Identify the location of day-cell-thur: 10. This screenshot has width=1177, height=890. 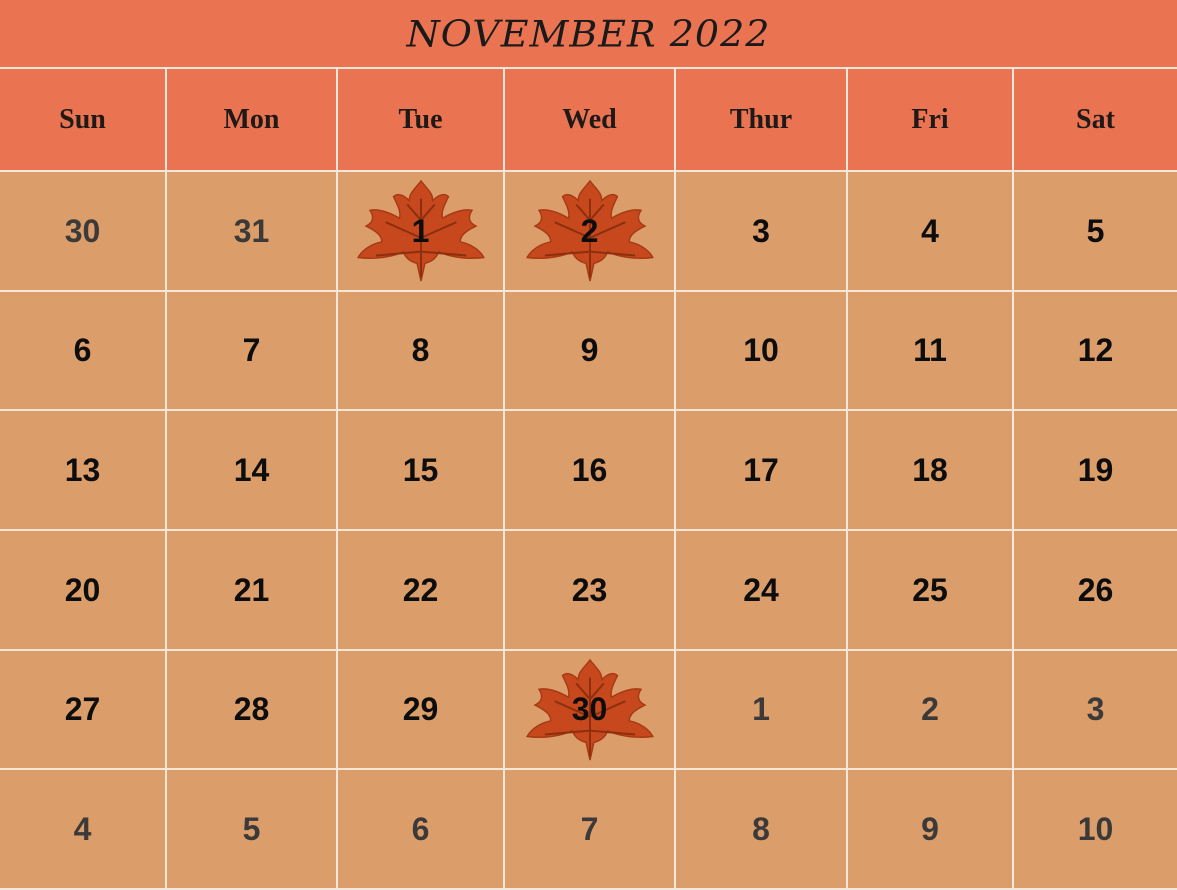
(762, 351).